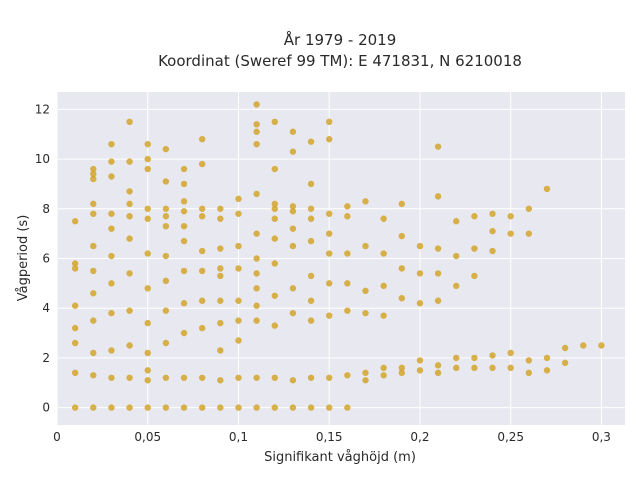 The width and height of the screenshot is (640, 480). I want to click on chart-title-line-1: År 1979 - 2019, so click(340, 39).